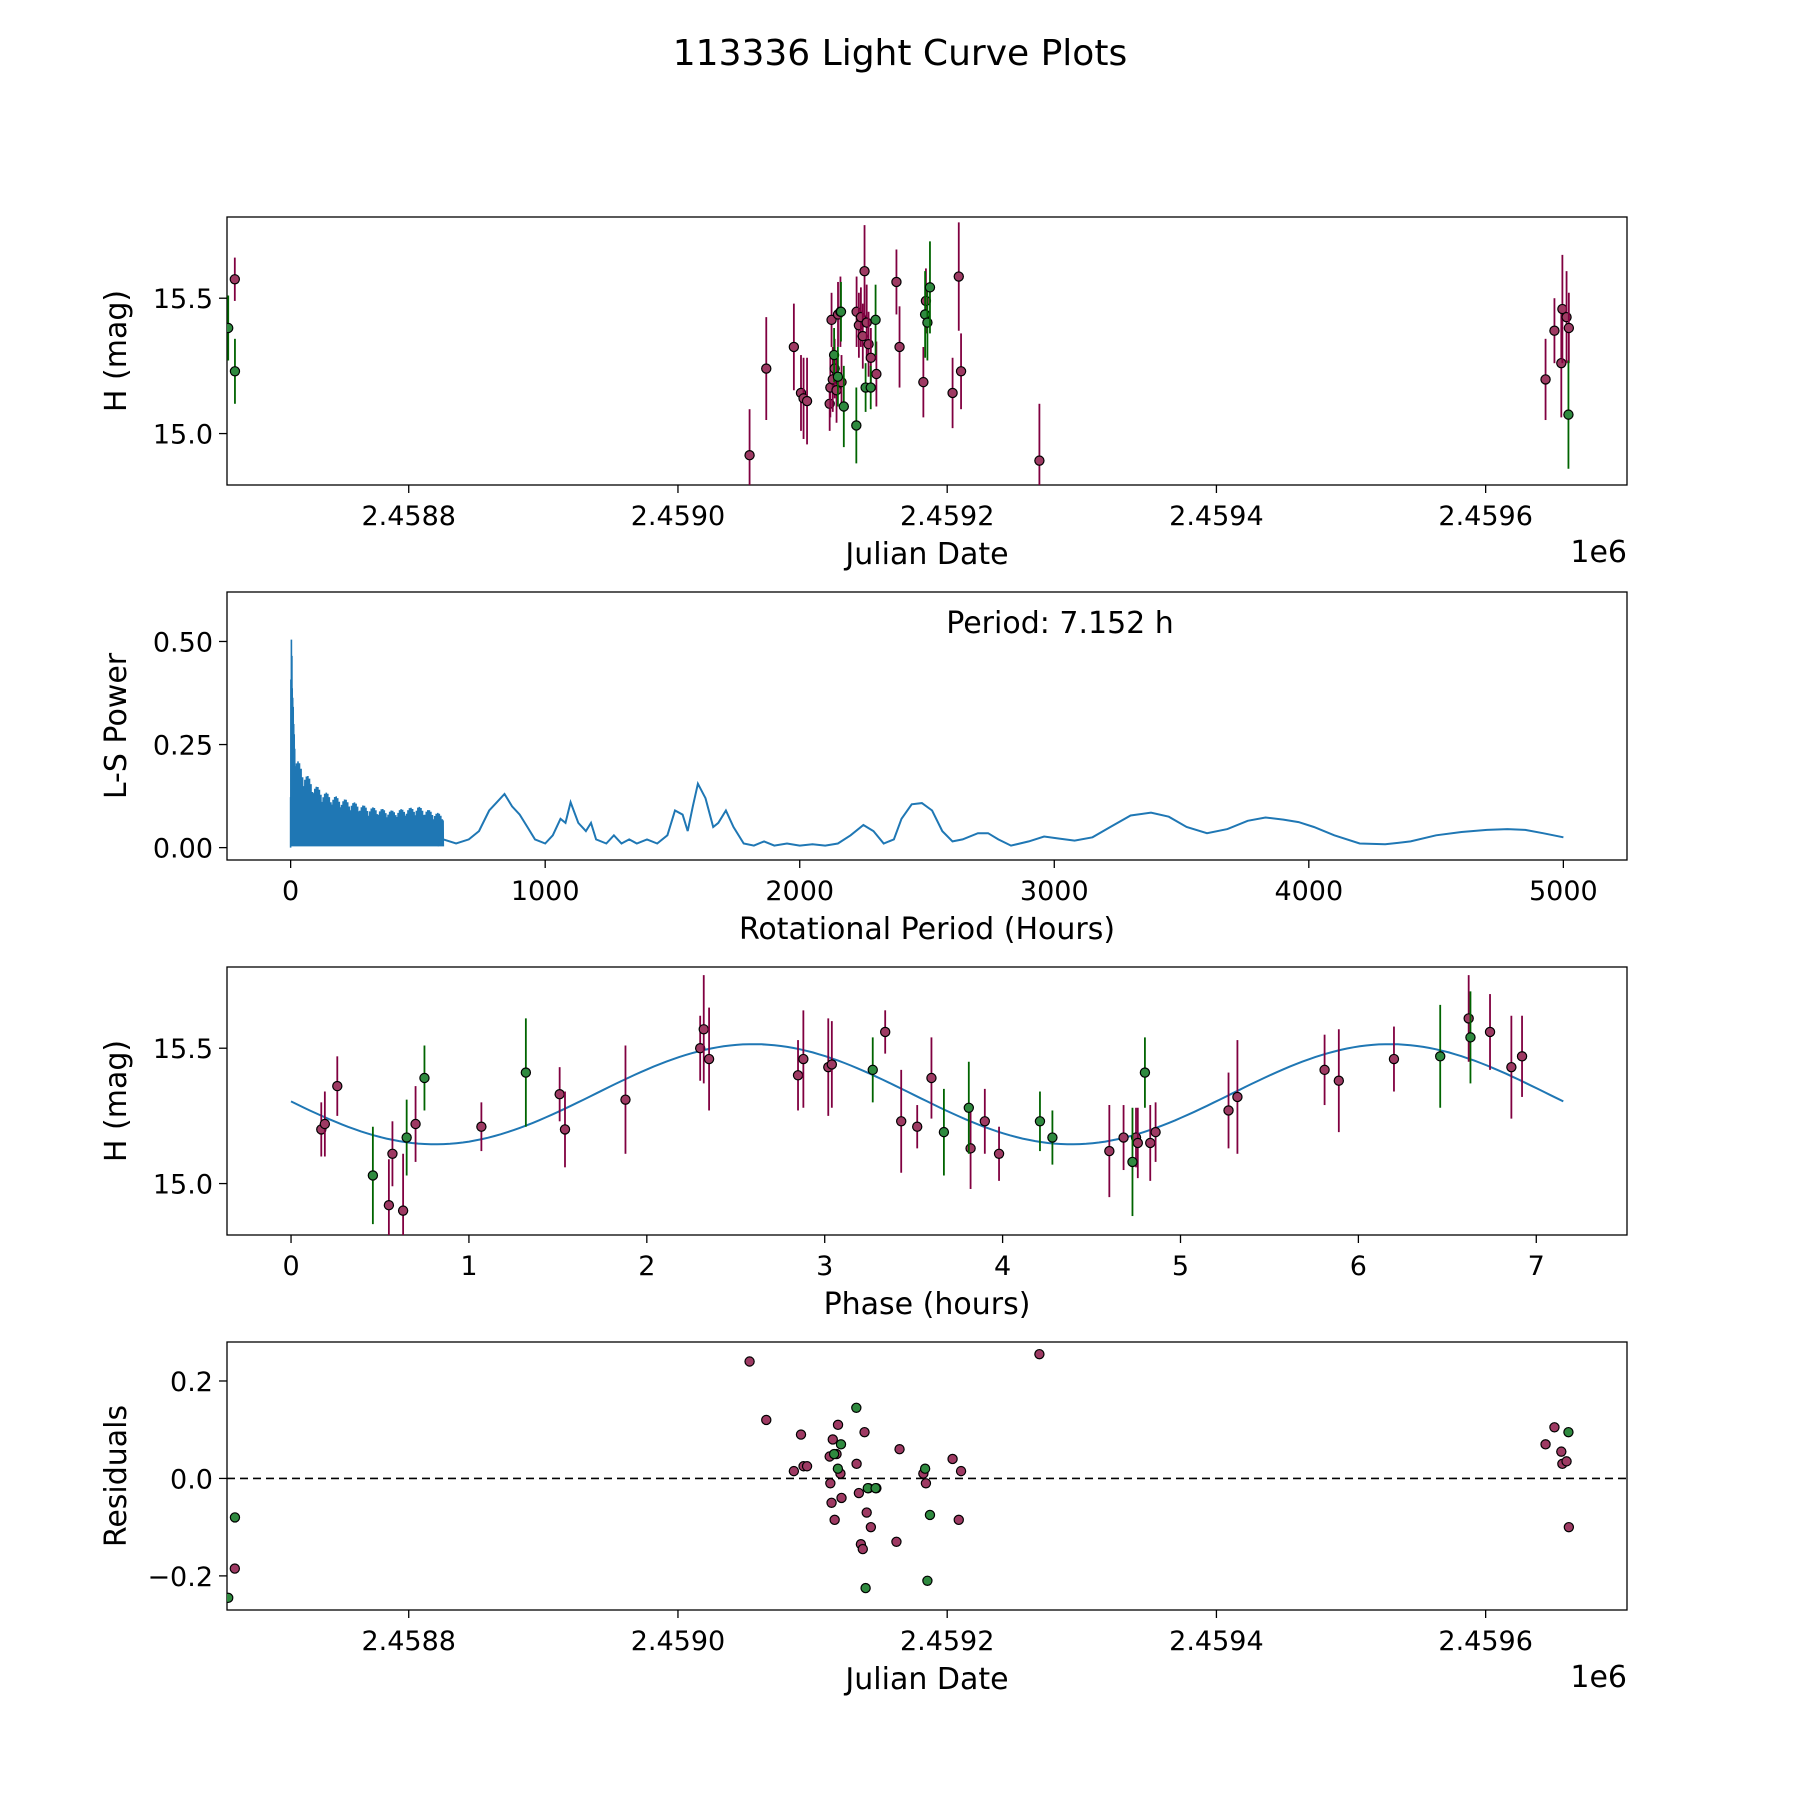 The image size is (1800, 1800). What do you see at coordinates (927, 1304) in the screenshot?
I see `x-axis-label: Phase (hours)` at bounding box center [927, 1304].